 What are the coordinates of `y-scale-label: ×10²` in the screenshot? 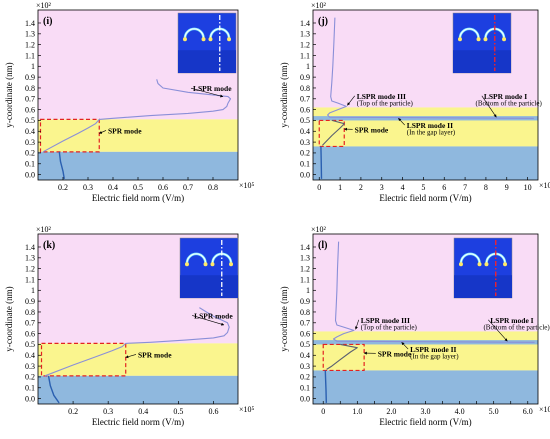 It's located at (44, 229).